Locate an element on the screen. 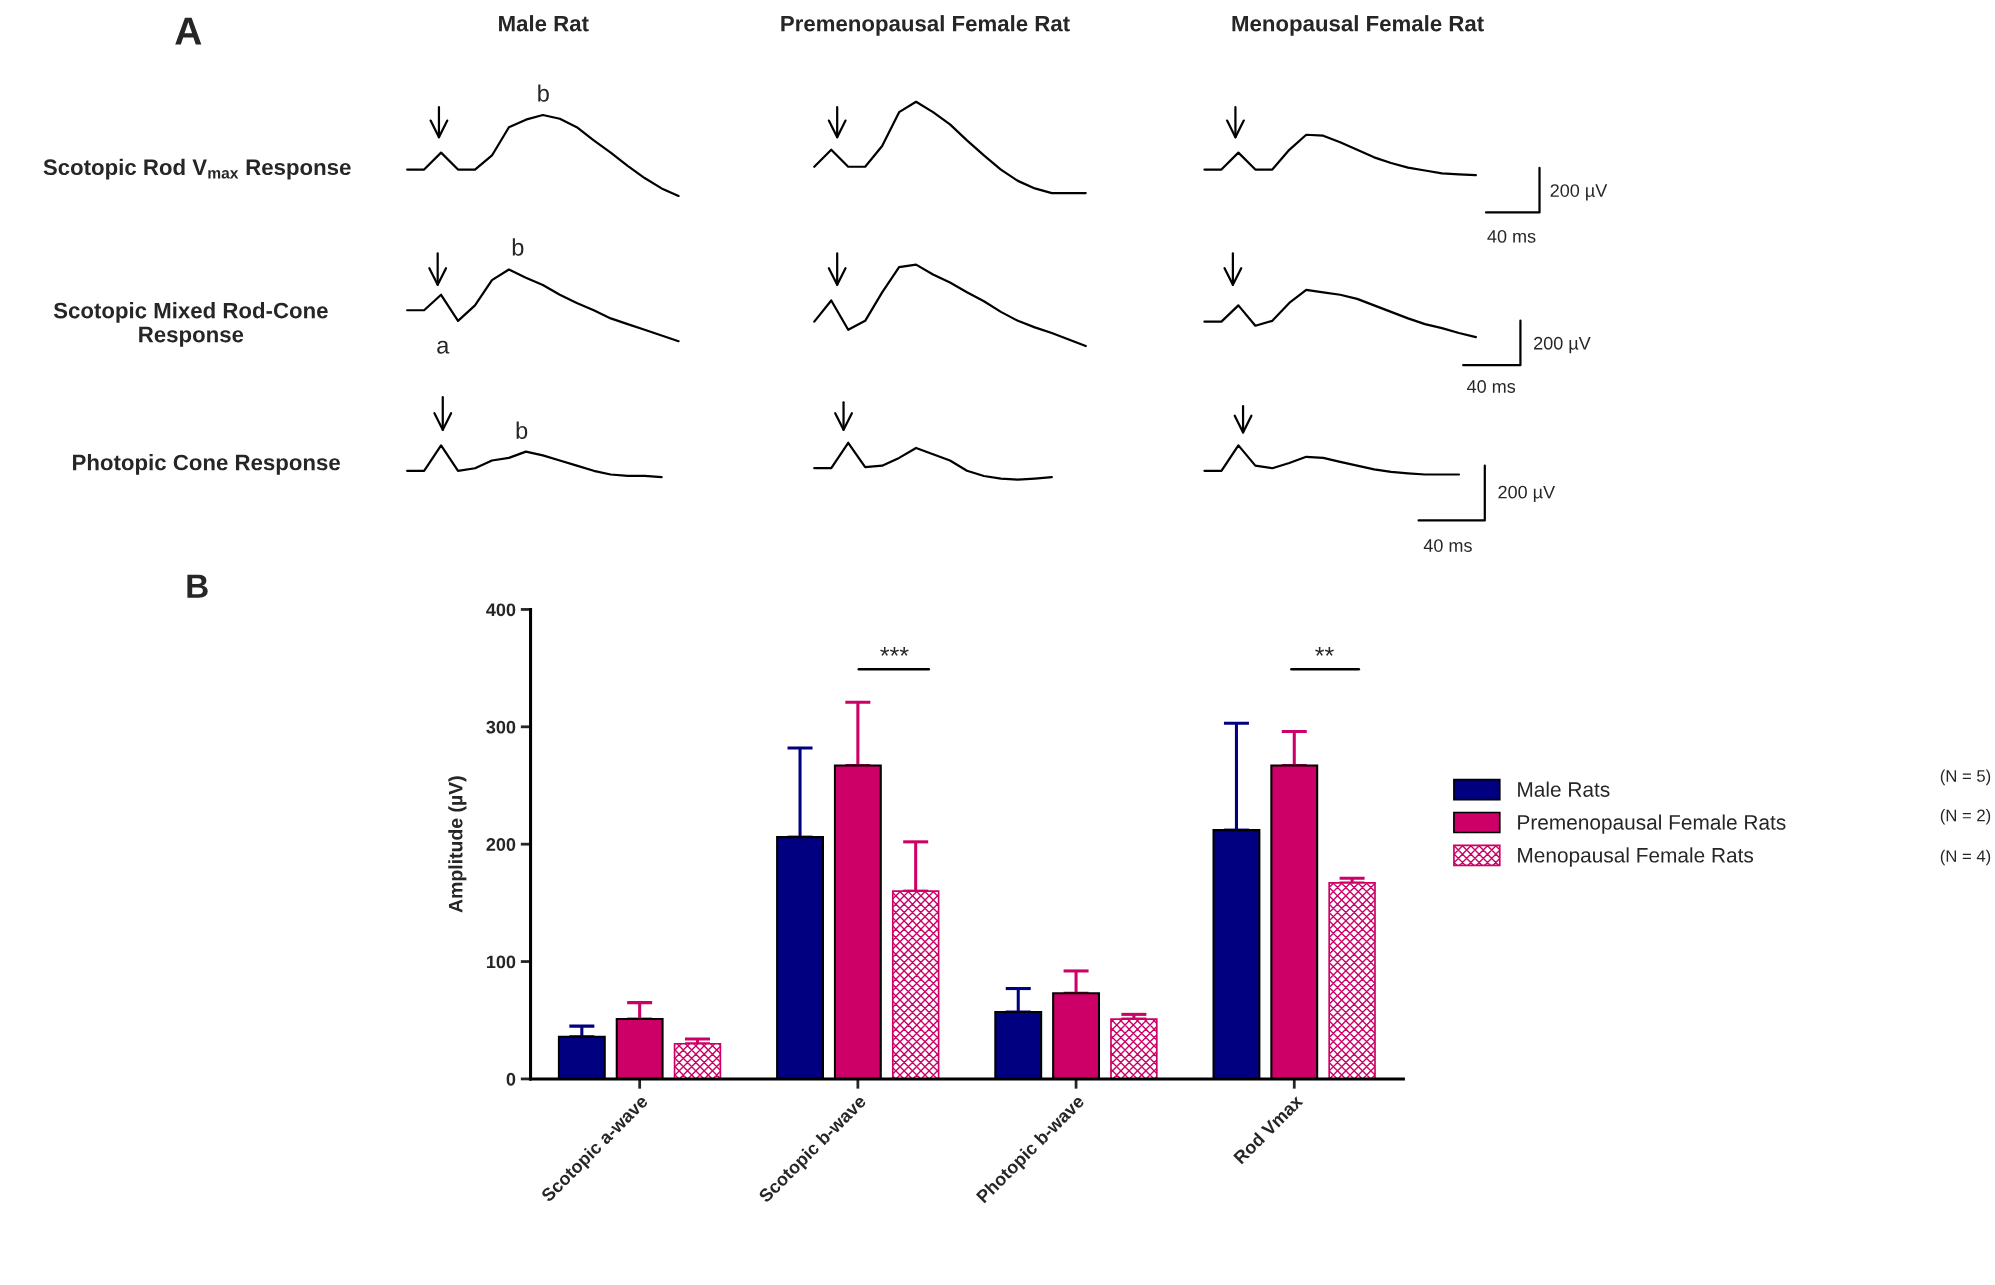 The height and width of the screenshot is (1285, 1995). text: A is located at coordinates (188, 31).